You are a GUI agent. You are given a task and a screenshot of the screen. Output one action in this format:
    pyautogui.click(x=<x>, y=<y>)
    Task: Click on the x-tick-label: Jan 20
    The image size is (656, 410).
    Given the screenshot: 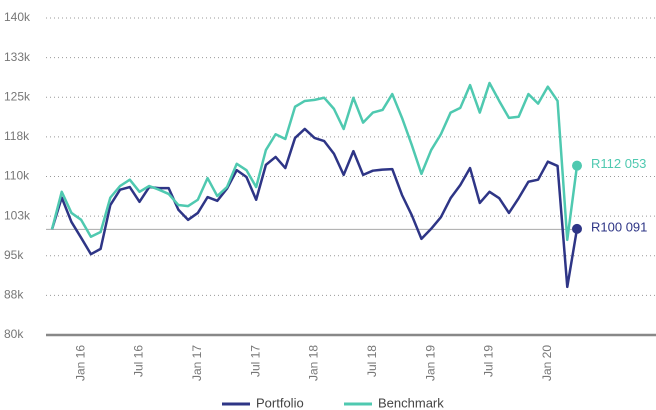 What is the action you would take?
    pyautogui.click(x=547, y=363)
    